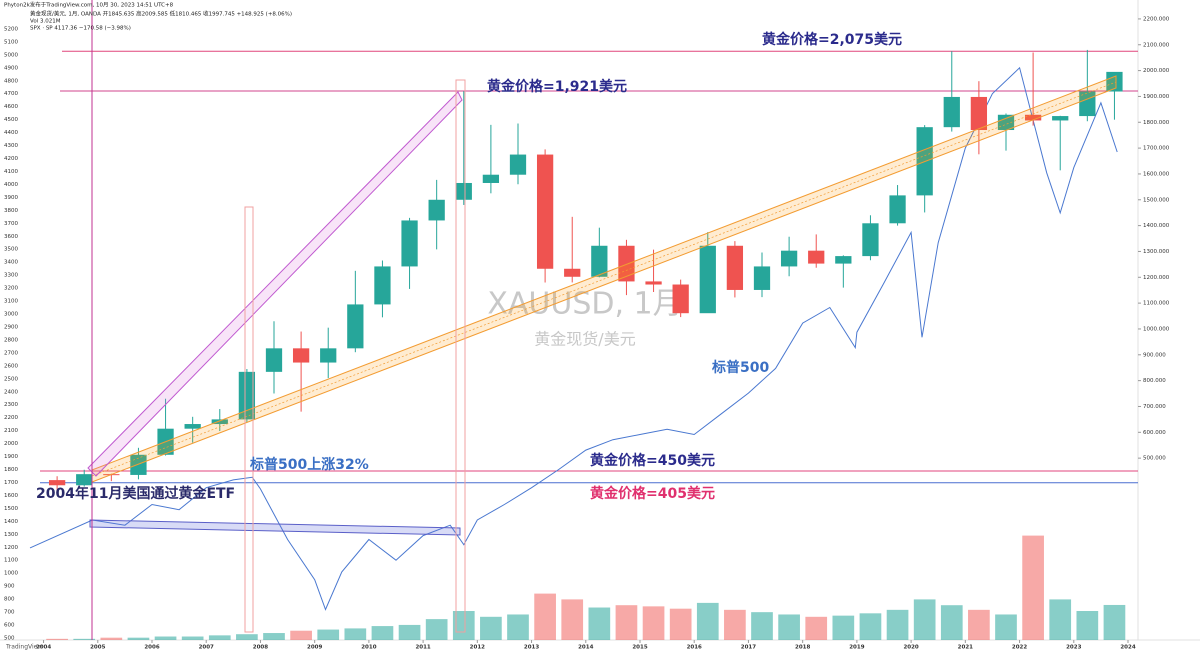 The height and width of the screenshot is (654, 1200). Describe the element at coordinates (1073, 648) in the screenshot. I see `x-tick-label: 2023` at that location.